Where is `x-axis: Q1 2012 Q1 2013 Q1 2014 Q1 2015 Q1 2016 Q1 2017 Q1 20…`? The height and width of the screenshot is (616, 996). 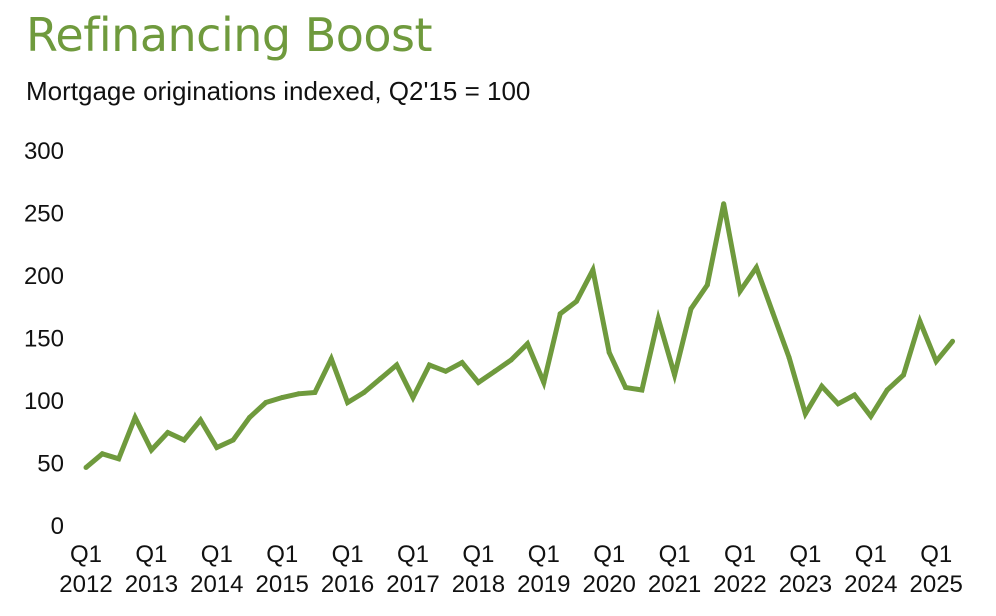 x-axis: Q1 2012 Q1 2013 Q1 2014 Q1 2015 Q1 2016 Q1 2017 Q1 20… is located at coordinates (511, 569).